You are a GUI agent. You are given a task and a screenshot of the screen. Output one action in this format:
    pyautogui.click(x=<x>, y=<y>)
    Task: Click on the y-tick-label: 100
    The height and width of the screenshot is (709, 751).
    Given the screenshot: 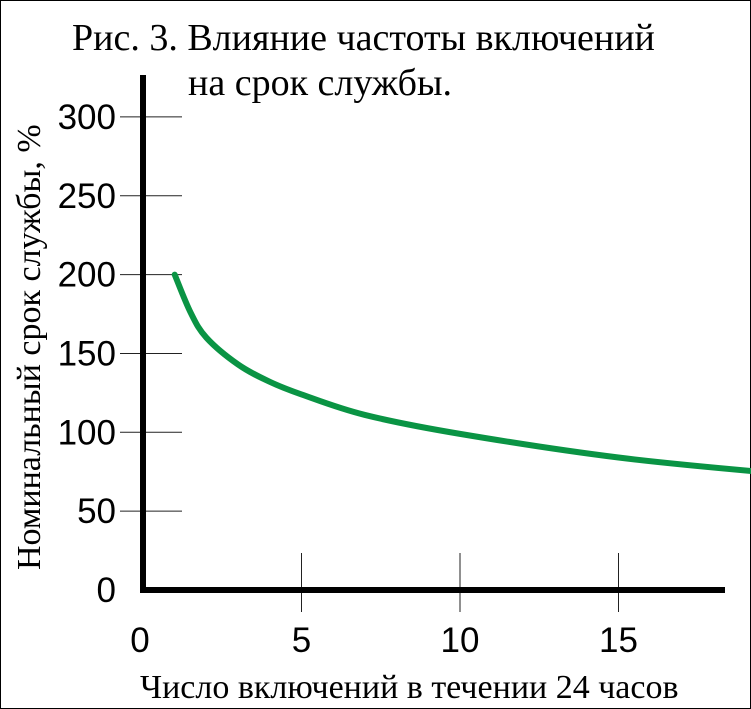 What is the action you would take?
    pyautogui.click(x=87, y=432)
    